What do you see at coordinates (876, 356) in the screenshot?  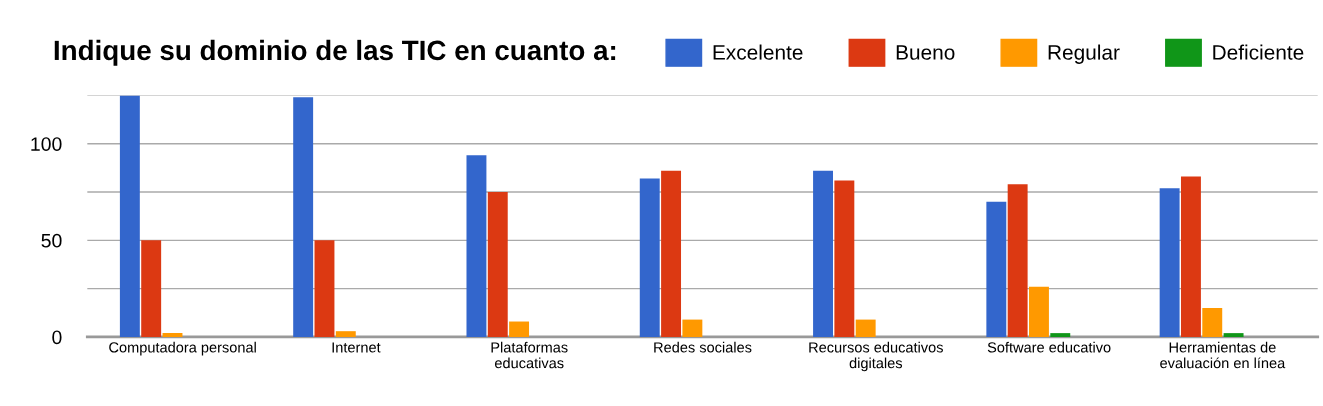 I see `x-tick-label: Recursos educativos digitales` at bounding box center [876, 356].